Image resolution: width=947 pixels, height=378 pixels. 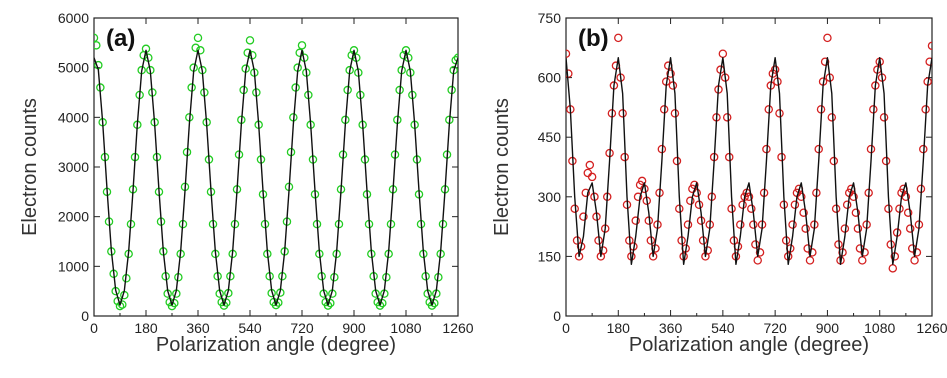 I want to click on panel-a-y-tick-label: 1000, so click(x=73, y=266).